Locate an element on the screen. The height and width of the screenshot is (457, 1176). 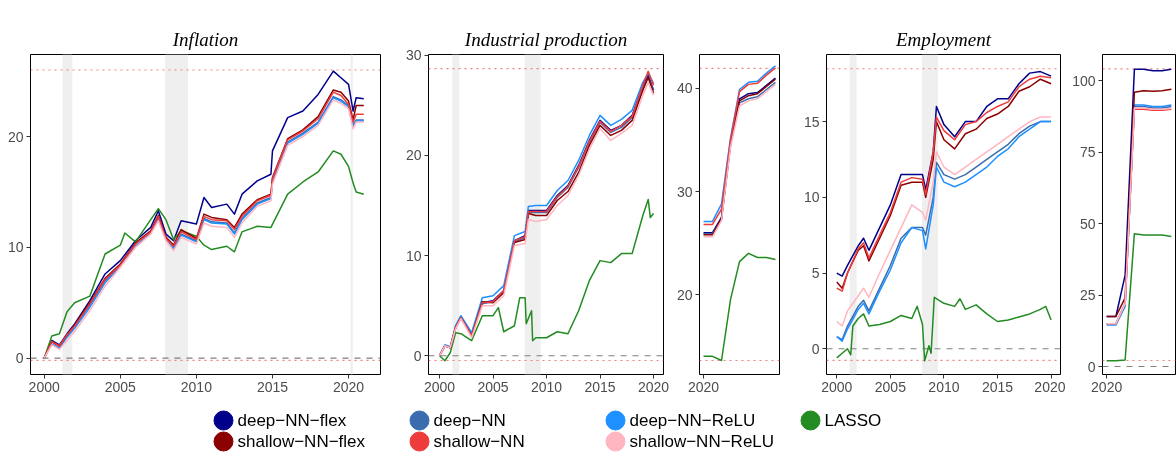
chart-title: Employment is located at coordinates (943, 39).